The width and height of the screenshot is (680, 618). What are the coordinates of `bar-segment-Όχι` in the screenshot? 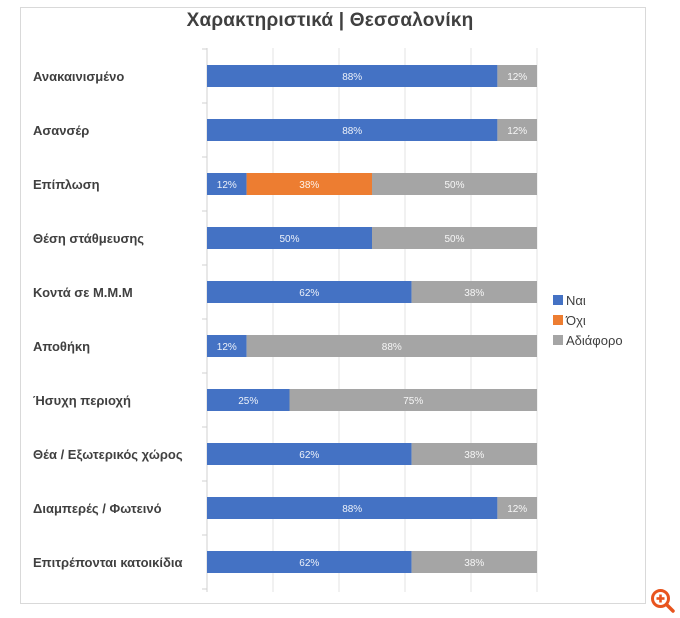 It's located at (309, 184).